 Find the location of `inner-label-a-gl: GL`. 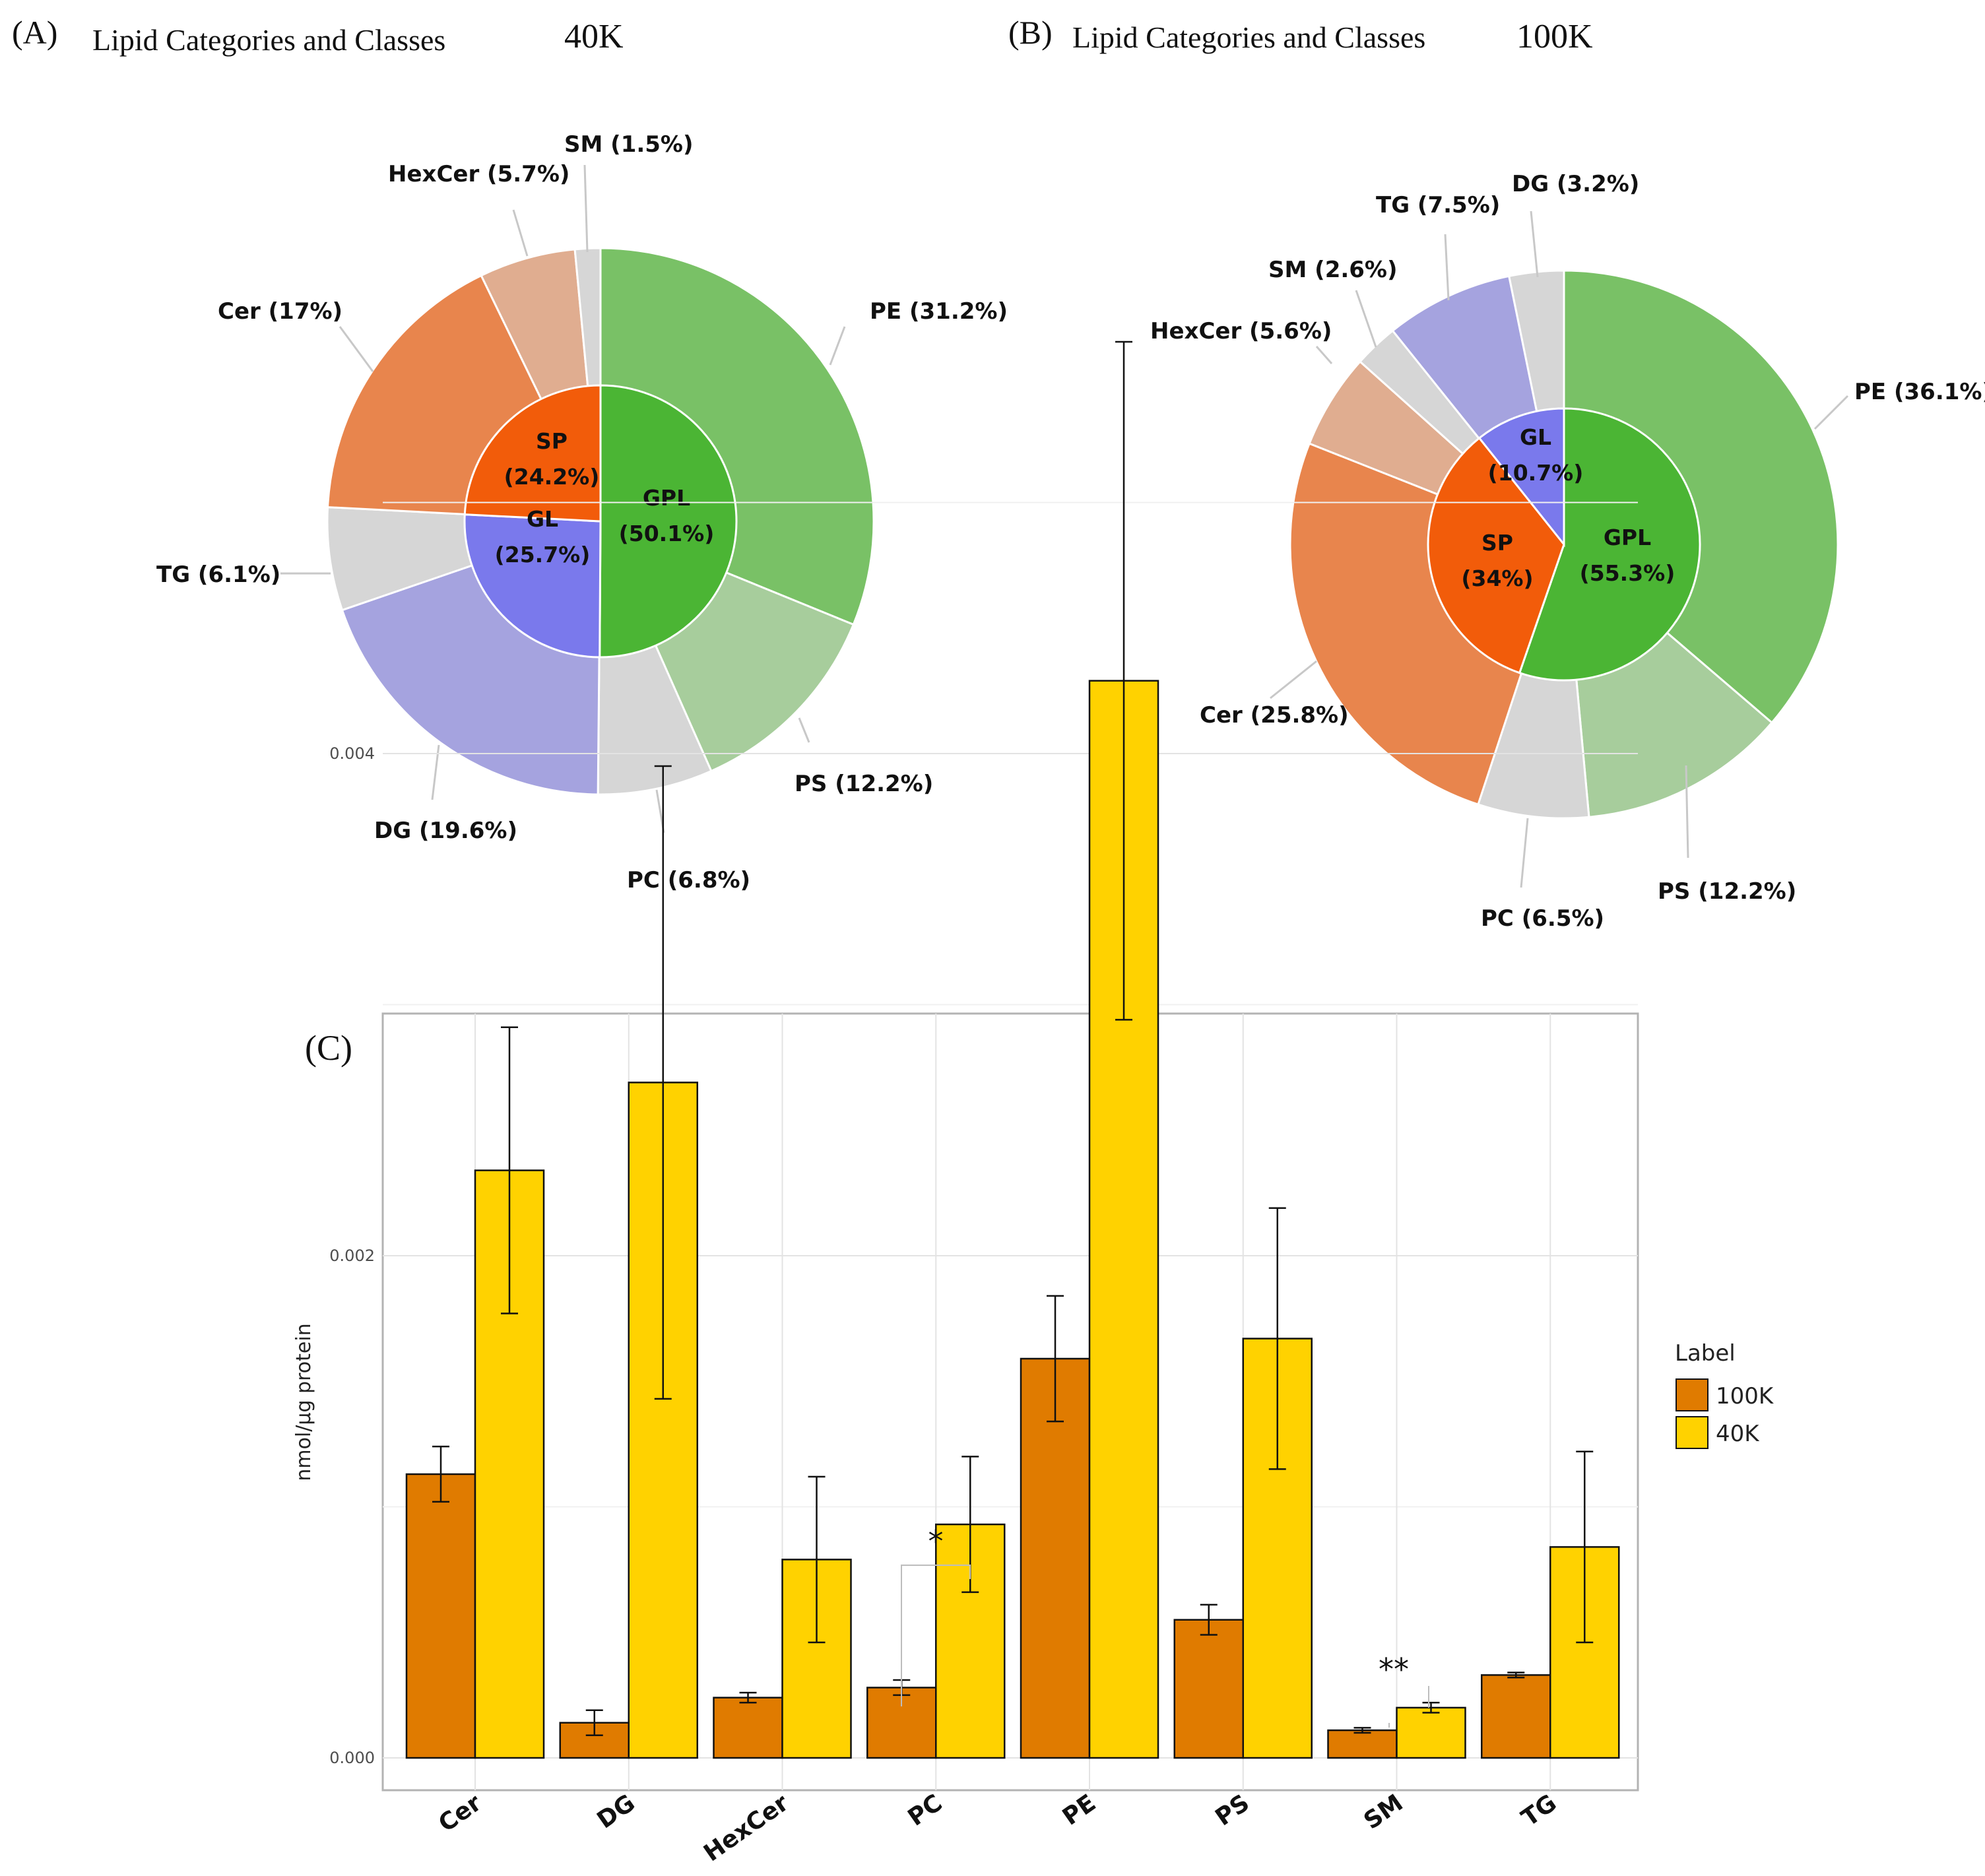

inner-label-a-gl: GL is located at coordinates (542, 519).